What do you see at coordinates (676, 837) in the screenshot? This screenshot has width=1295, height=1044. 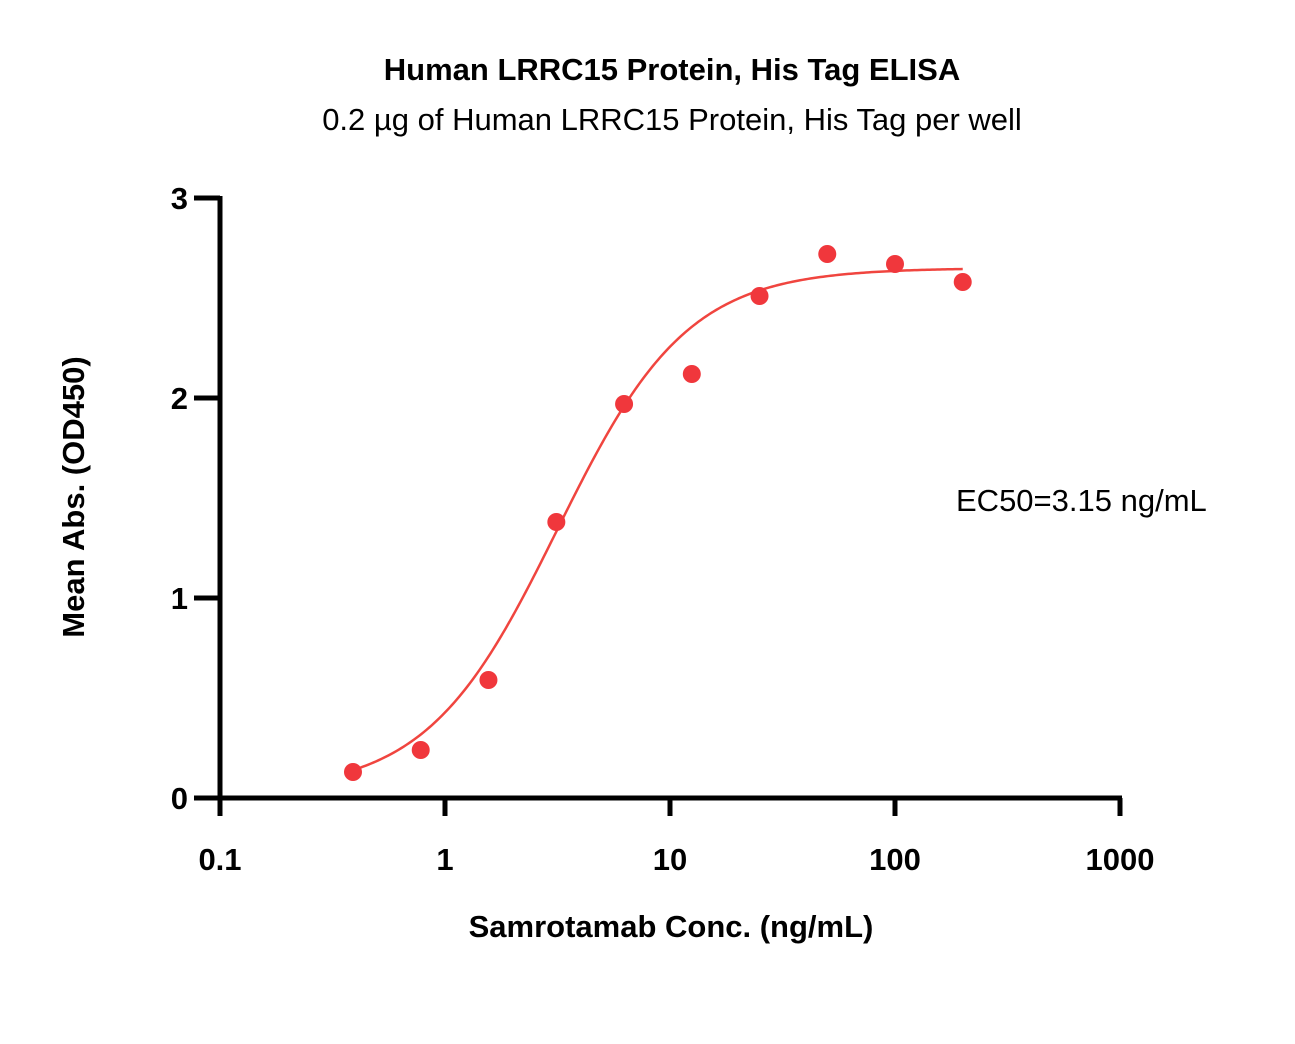 I see `x-axis-ticks: 0.1 1 10 100 1000` at bounding box center [676, 837].